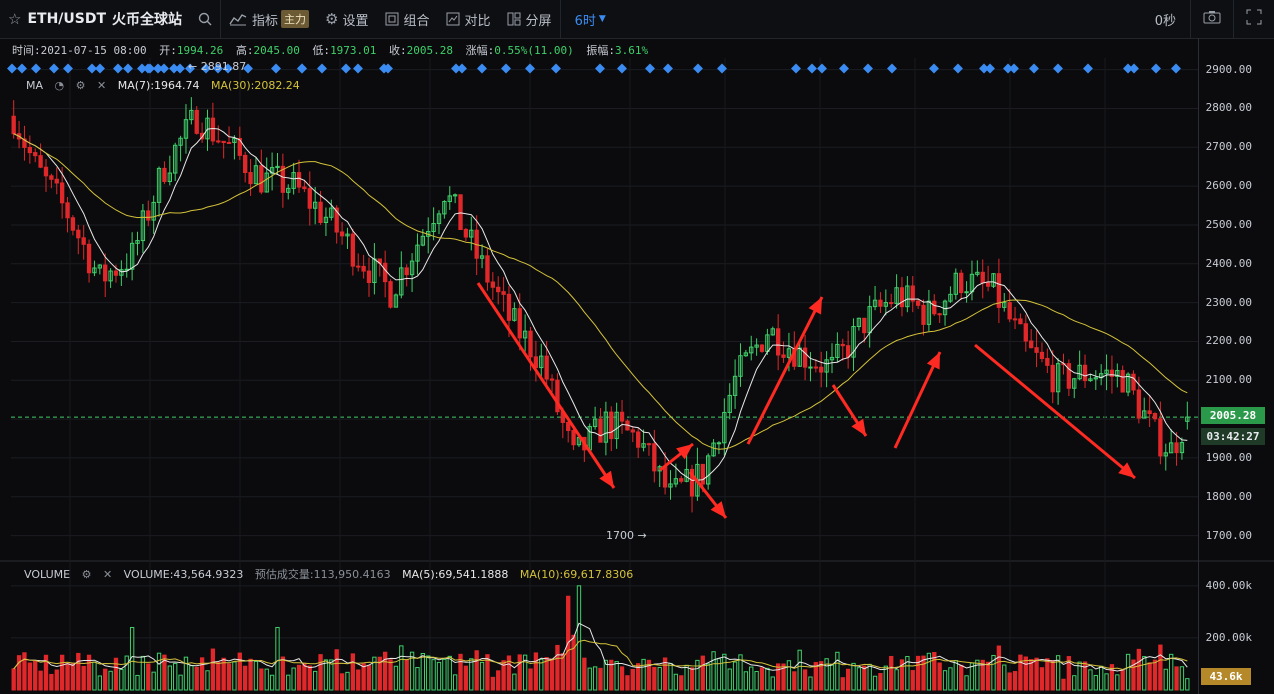  I want to click on search-icon, so click(205, 19).